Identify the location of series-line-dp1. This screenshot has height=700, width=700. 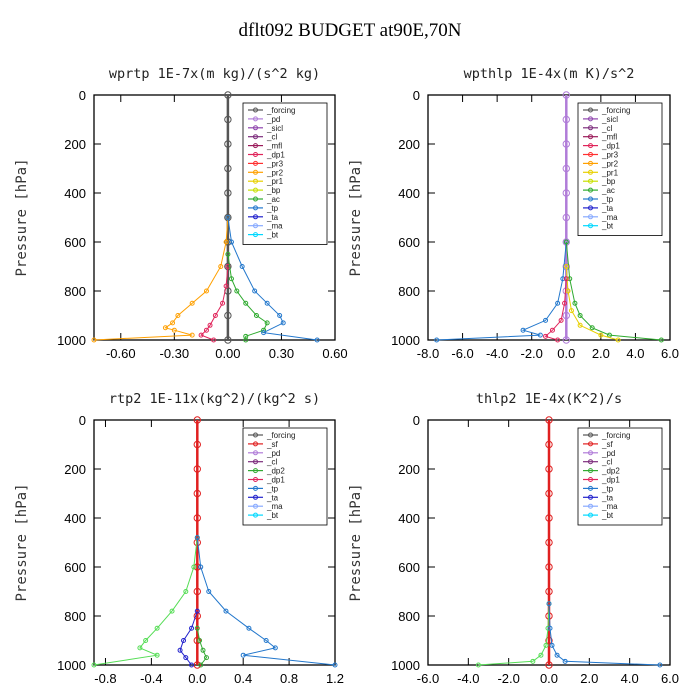
(555, 309).